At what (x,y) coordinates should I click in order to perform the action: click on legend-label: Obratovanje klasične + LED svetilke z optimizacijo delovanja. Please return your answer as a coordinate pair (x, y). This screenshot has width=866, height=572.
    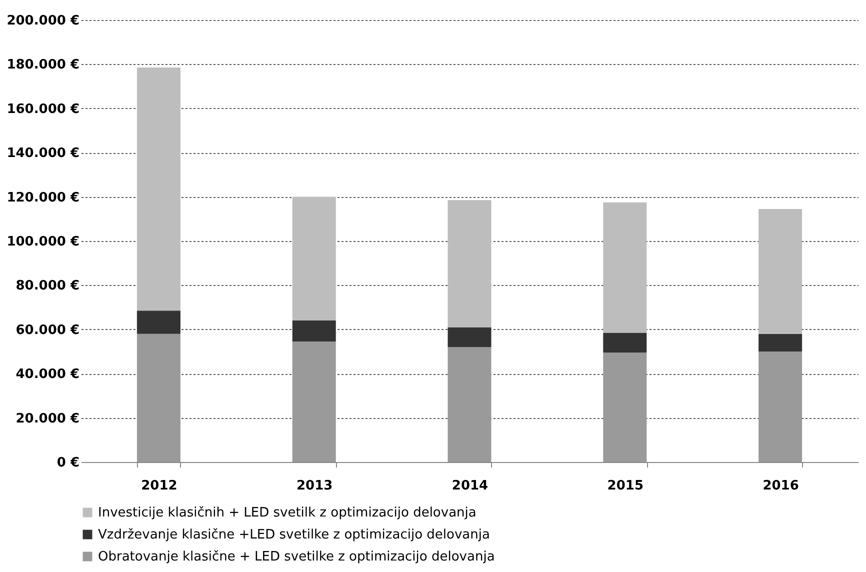
    Looking at the image, I should click on (296, 557).